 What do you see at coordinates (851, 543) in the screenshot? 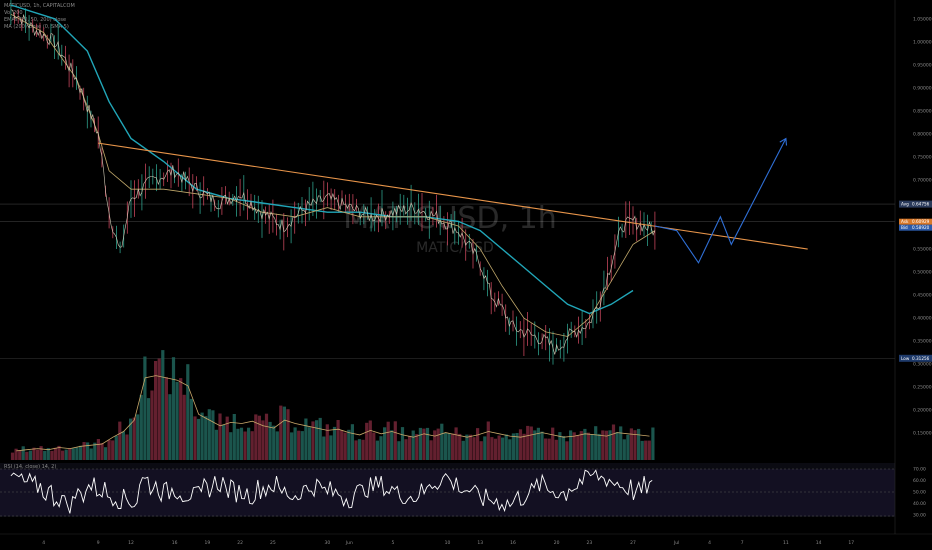
I see `time-tick-label: 17` at bounding box center [851, 543].